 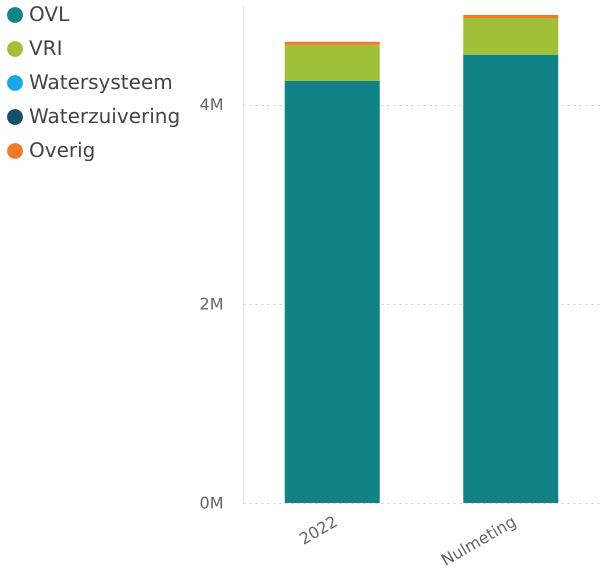 What do you see at coordinates (62, 150) in the screenshot?
I see `legend-label: Overig` at bounding box center [62, 150].